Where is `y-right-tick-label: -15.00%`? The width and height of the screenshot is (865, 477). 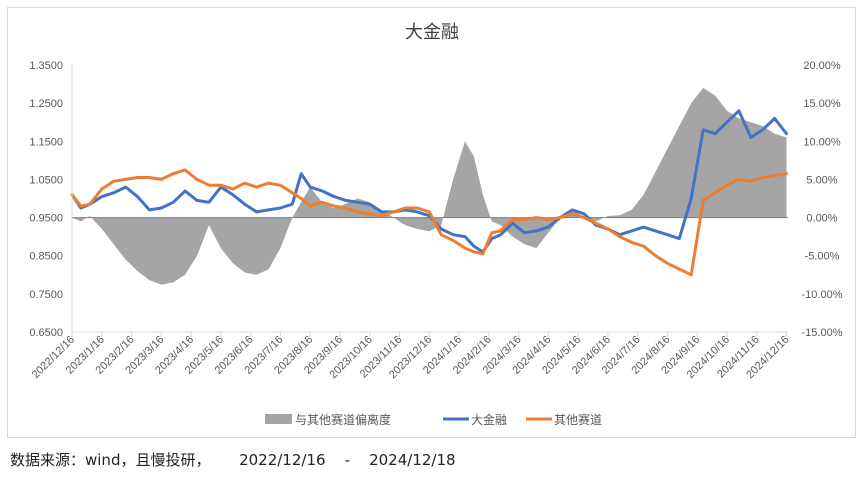
y-right-tick-label: -15.00% is located at coordinates (822, 333).